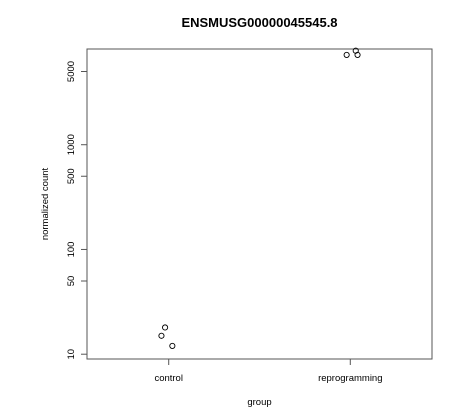 This screenshot has height=418, width=471. Describe the element at coordinates (71, 144) in the screenshot. I see `y-tick-label: 1000` at that location.